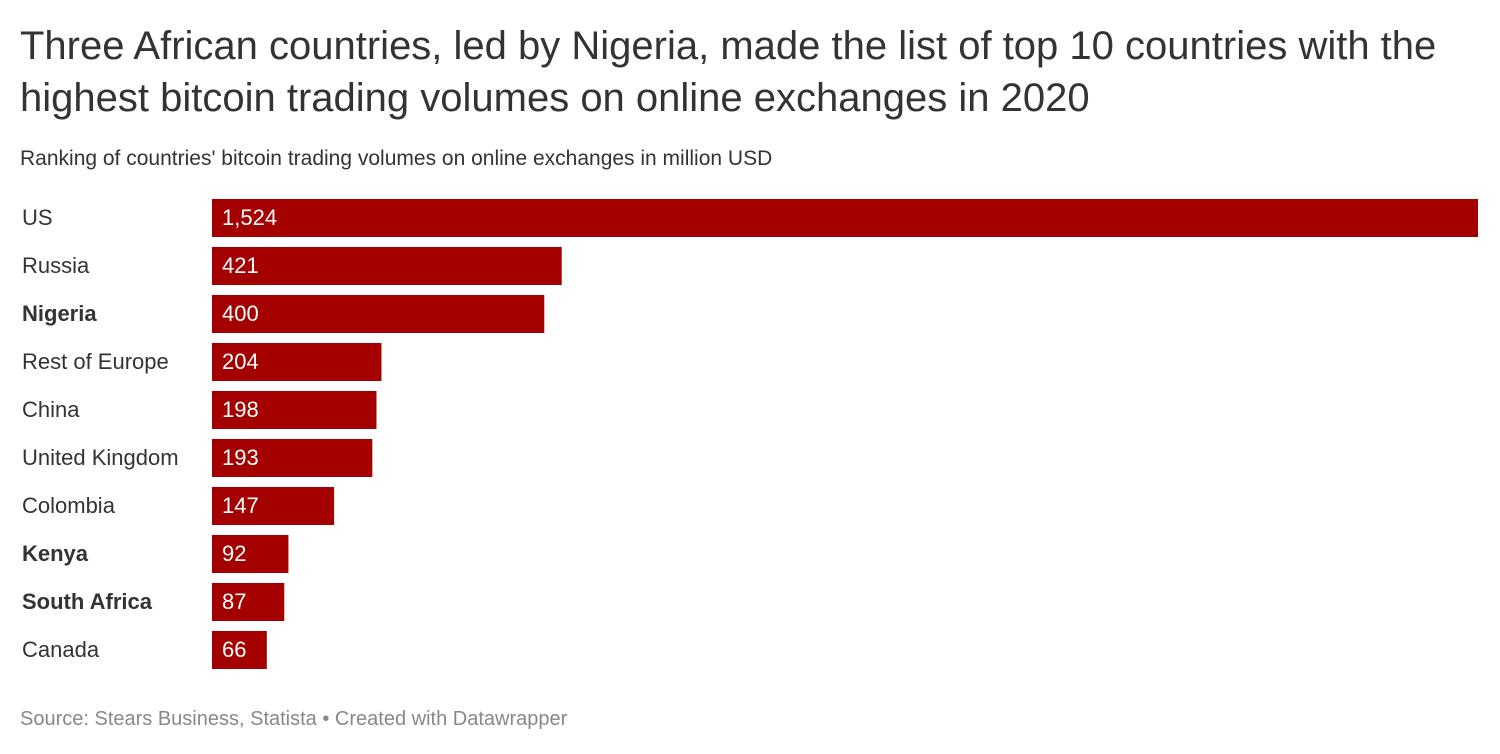 Image resolution: width=1500 pixels, height=754 pixels. Describe the element at coordinates (249, 217) in the screenshot. I see `value-label: 1,524` at that location.